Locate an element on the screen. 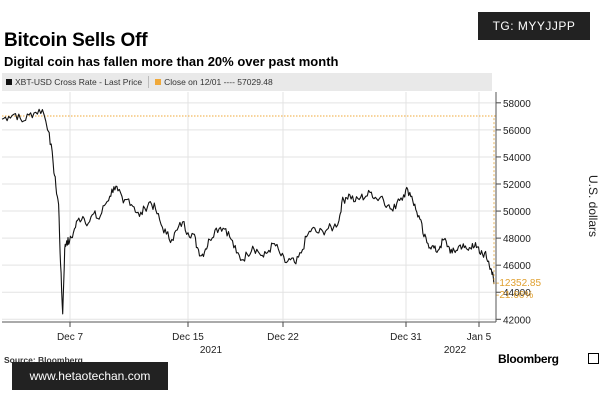  y-tick-label: 44000 is located at coordinates (517, 293).